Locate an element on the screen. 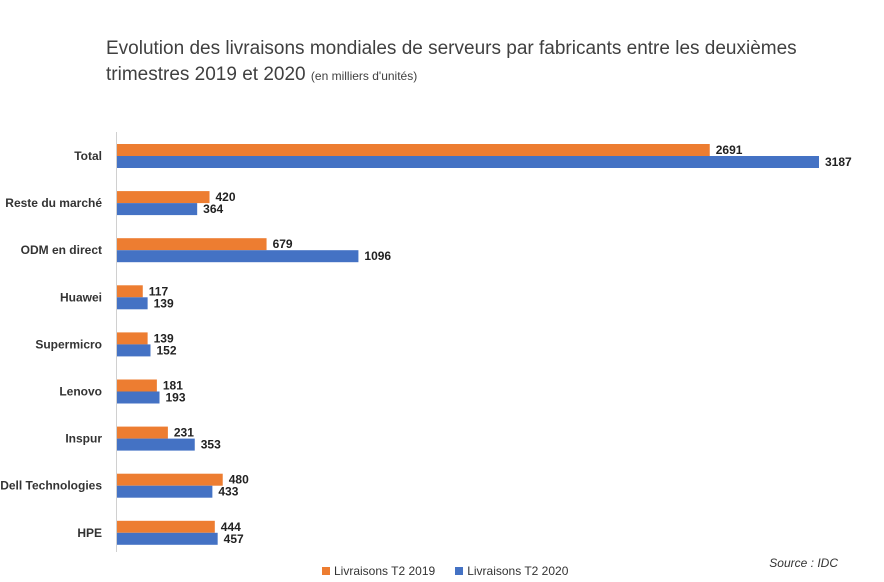 This screenshot has width=884, height=582. value-label-reste-du-march-series-0: 420 is located at coordinates (226, 197).